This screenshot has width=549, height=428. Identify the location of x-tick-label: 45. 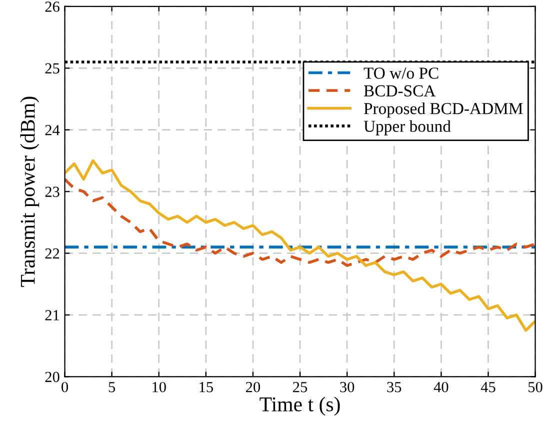
(488, 387).